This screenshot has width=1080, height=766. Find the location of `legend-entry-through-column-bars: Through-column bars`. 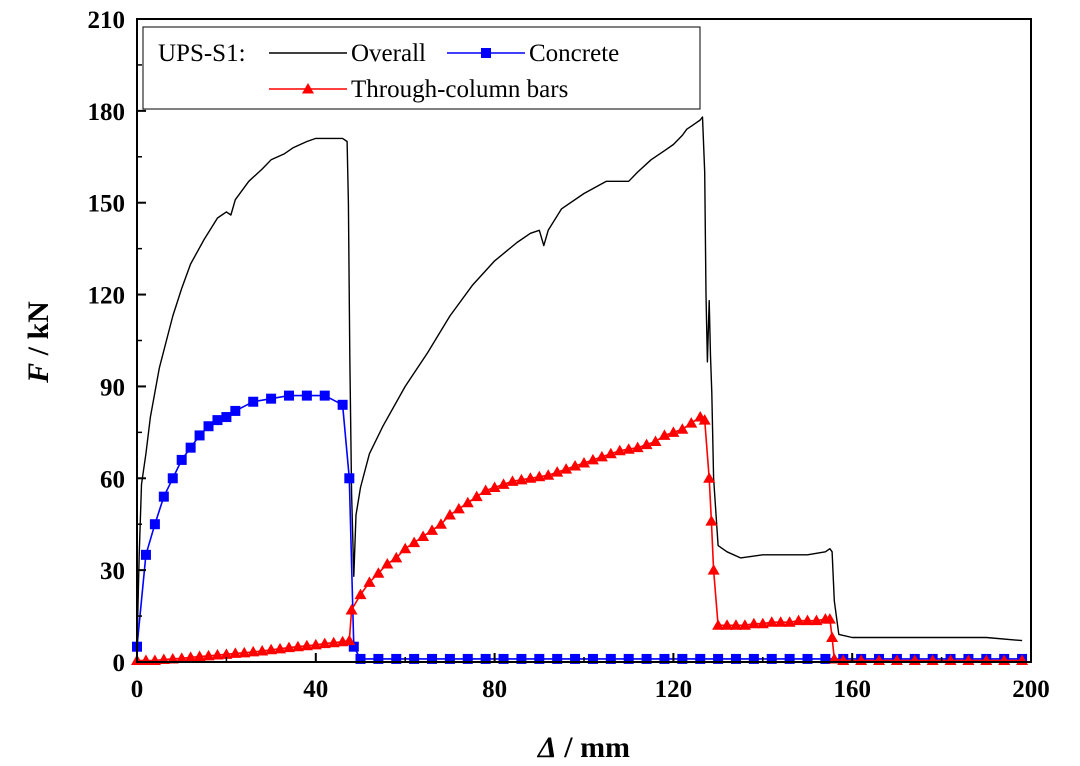

legend-entry-through-column-bars: Through-column bars is located at coordinates (418, 89).